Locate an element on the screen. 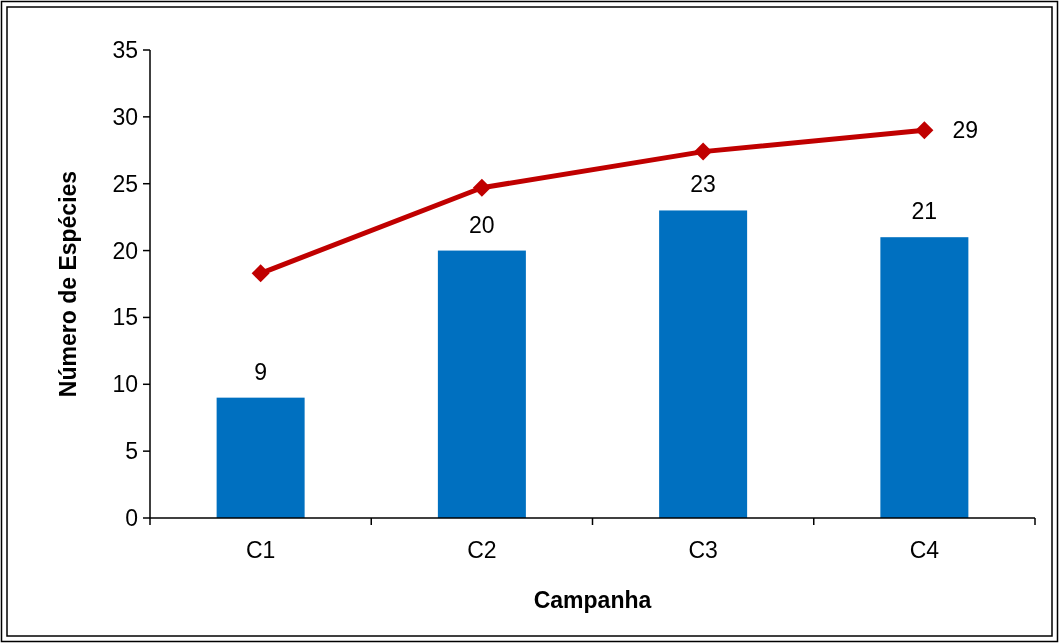  y-tick-label: 20 is located at coordinates (125, 250).